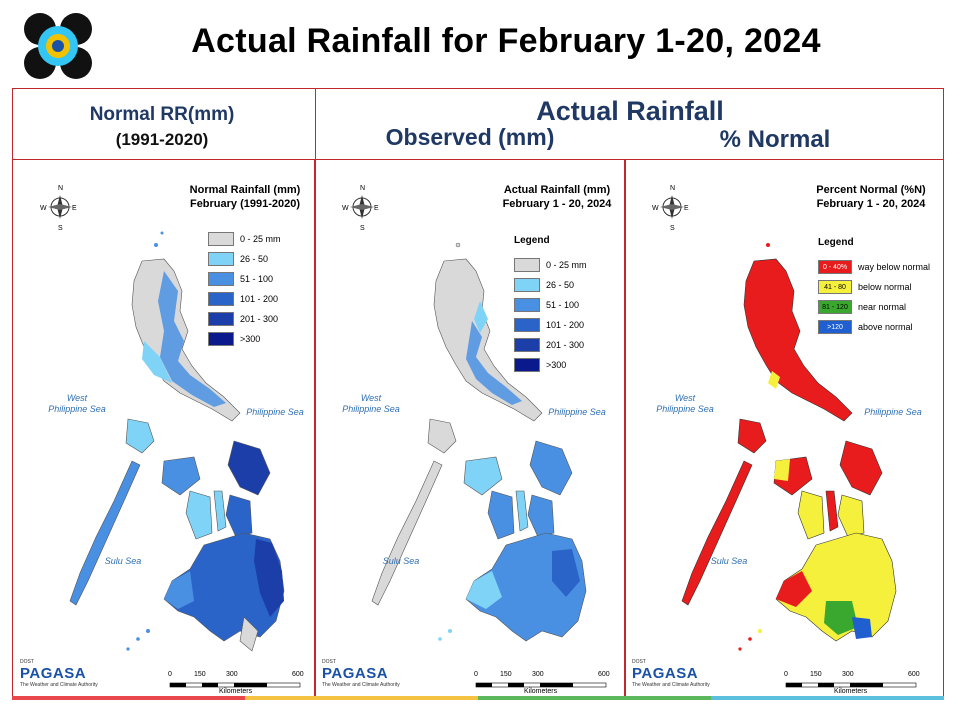 Image resolution: width=960 pixels, height=720 pixels. I want to click on panel-actual-title-line1: Actual Rainfall (mm), so click(557, 190).